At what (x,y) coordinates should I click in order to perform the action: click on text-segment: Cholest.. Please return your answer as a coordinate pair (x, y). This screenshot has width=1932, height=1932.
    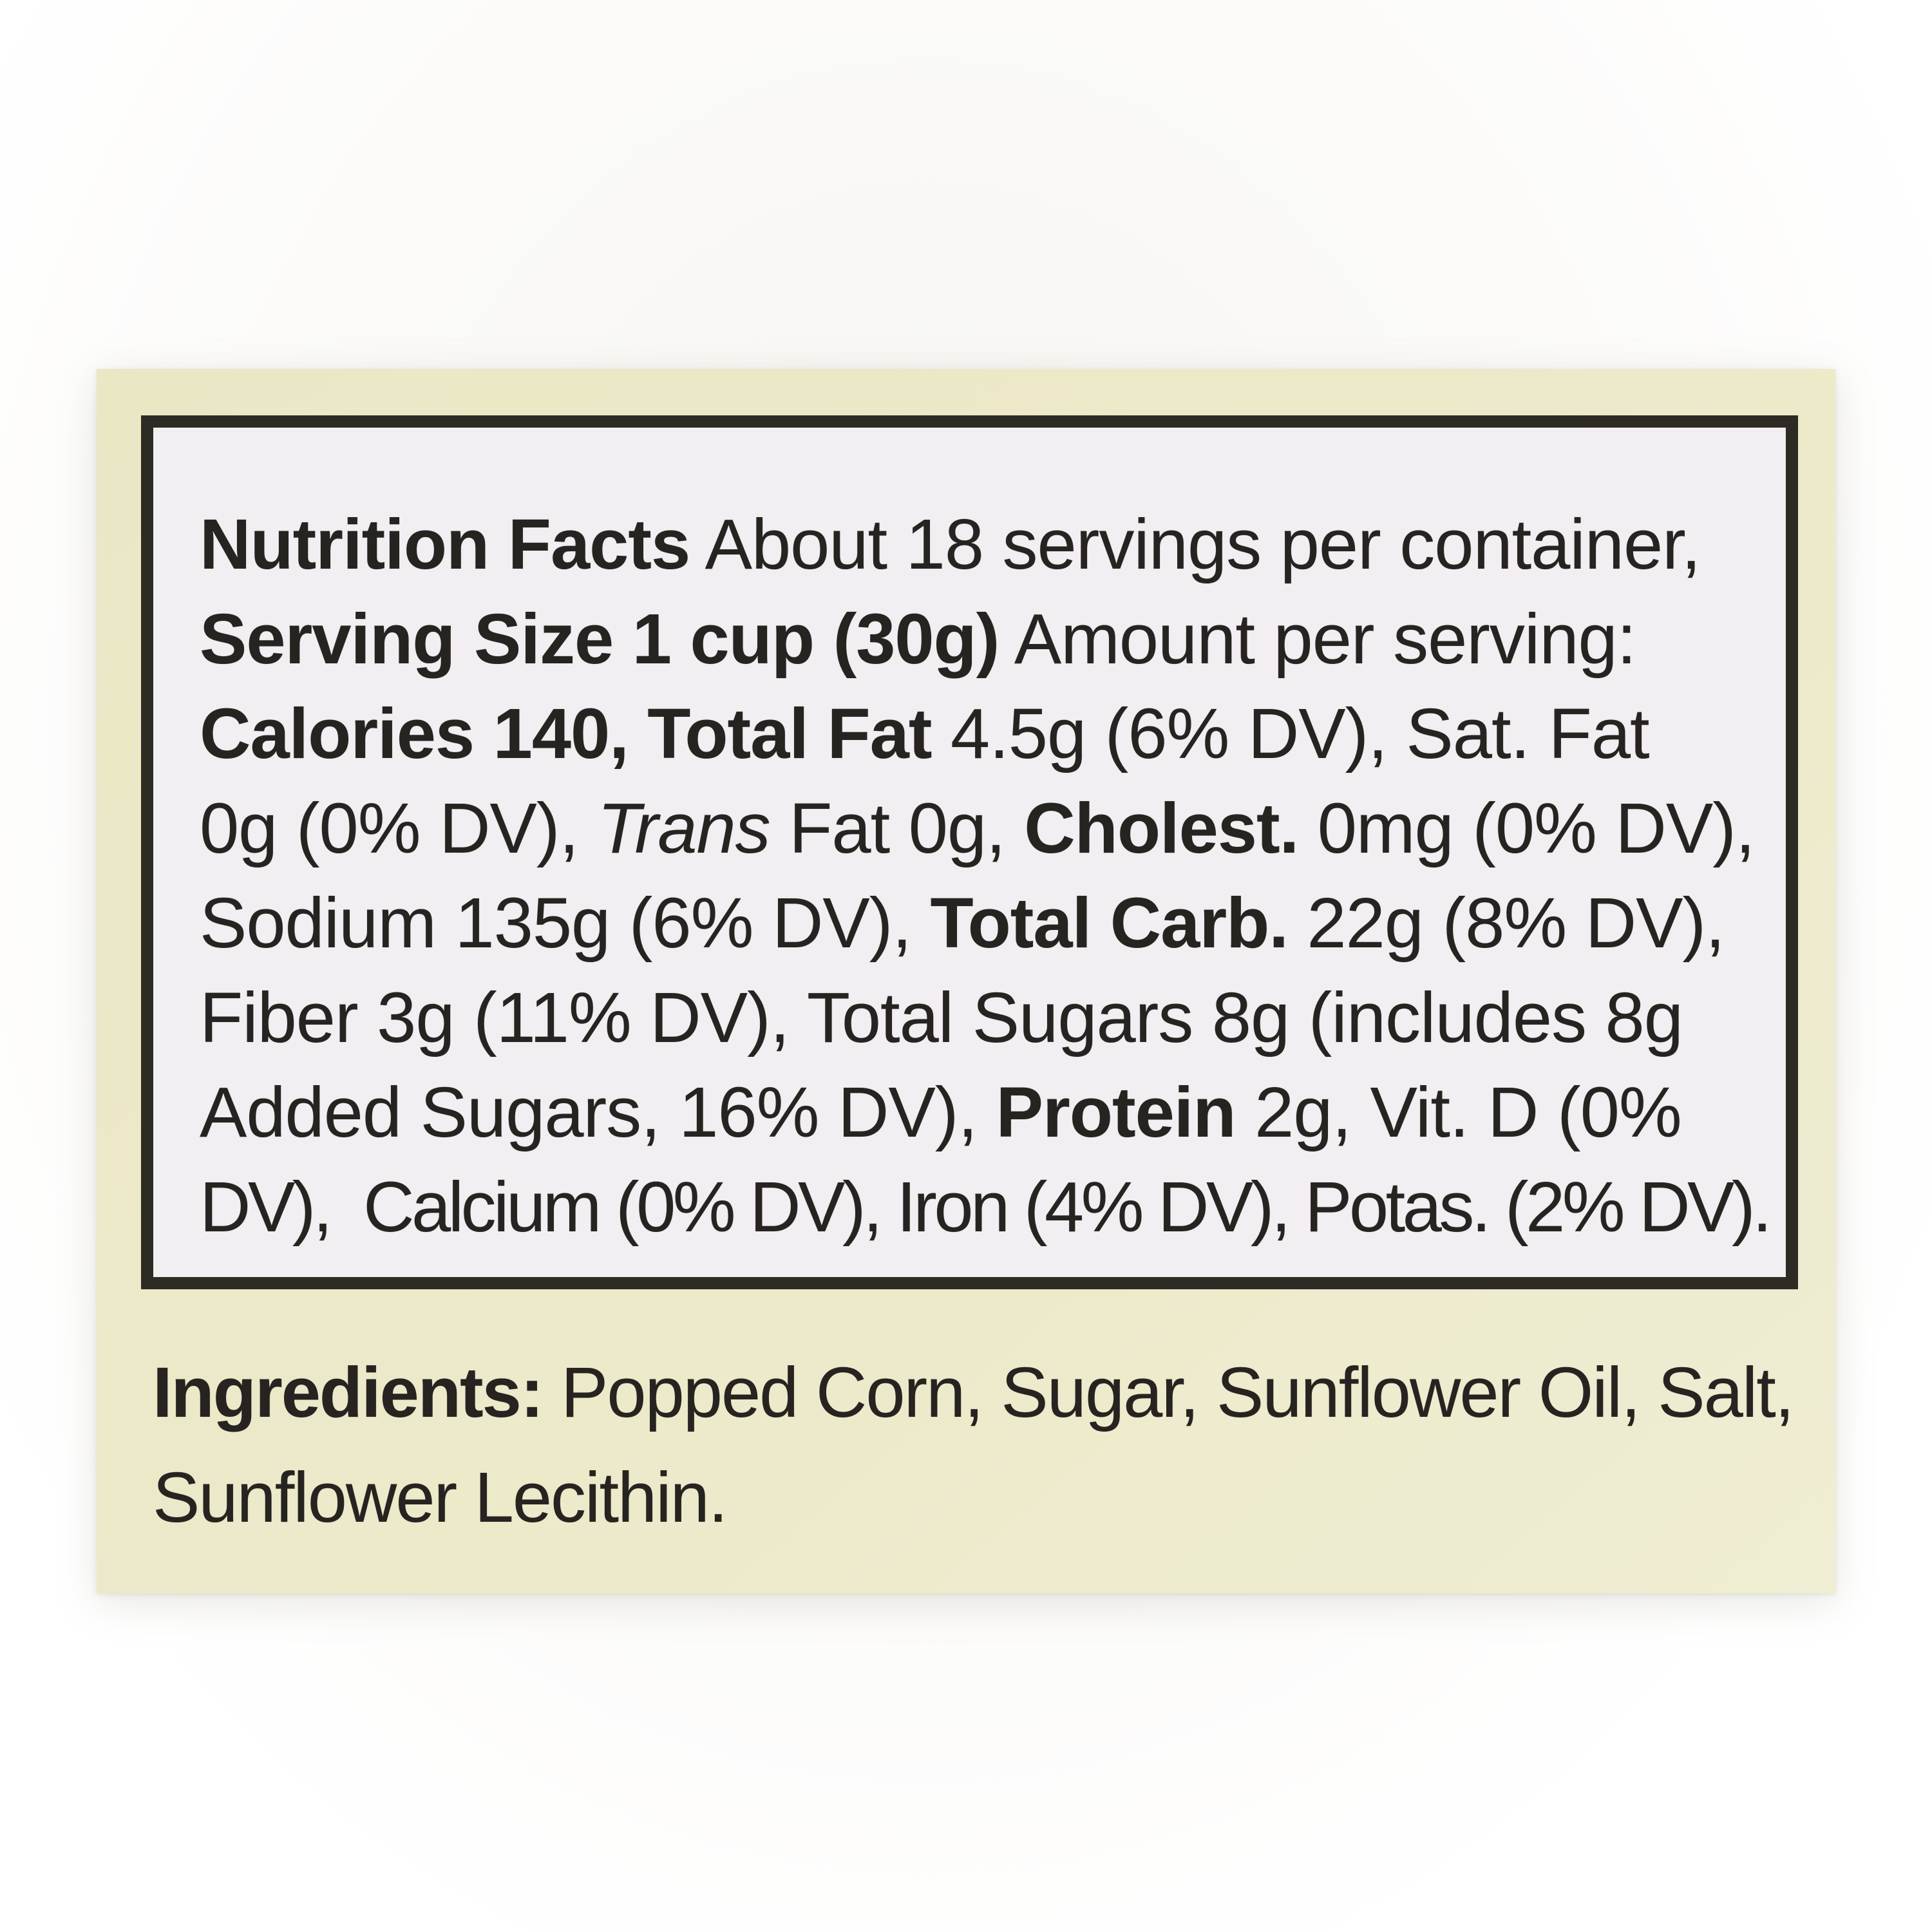
    Looking at the image, I should click on (1161, 828).